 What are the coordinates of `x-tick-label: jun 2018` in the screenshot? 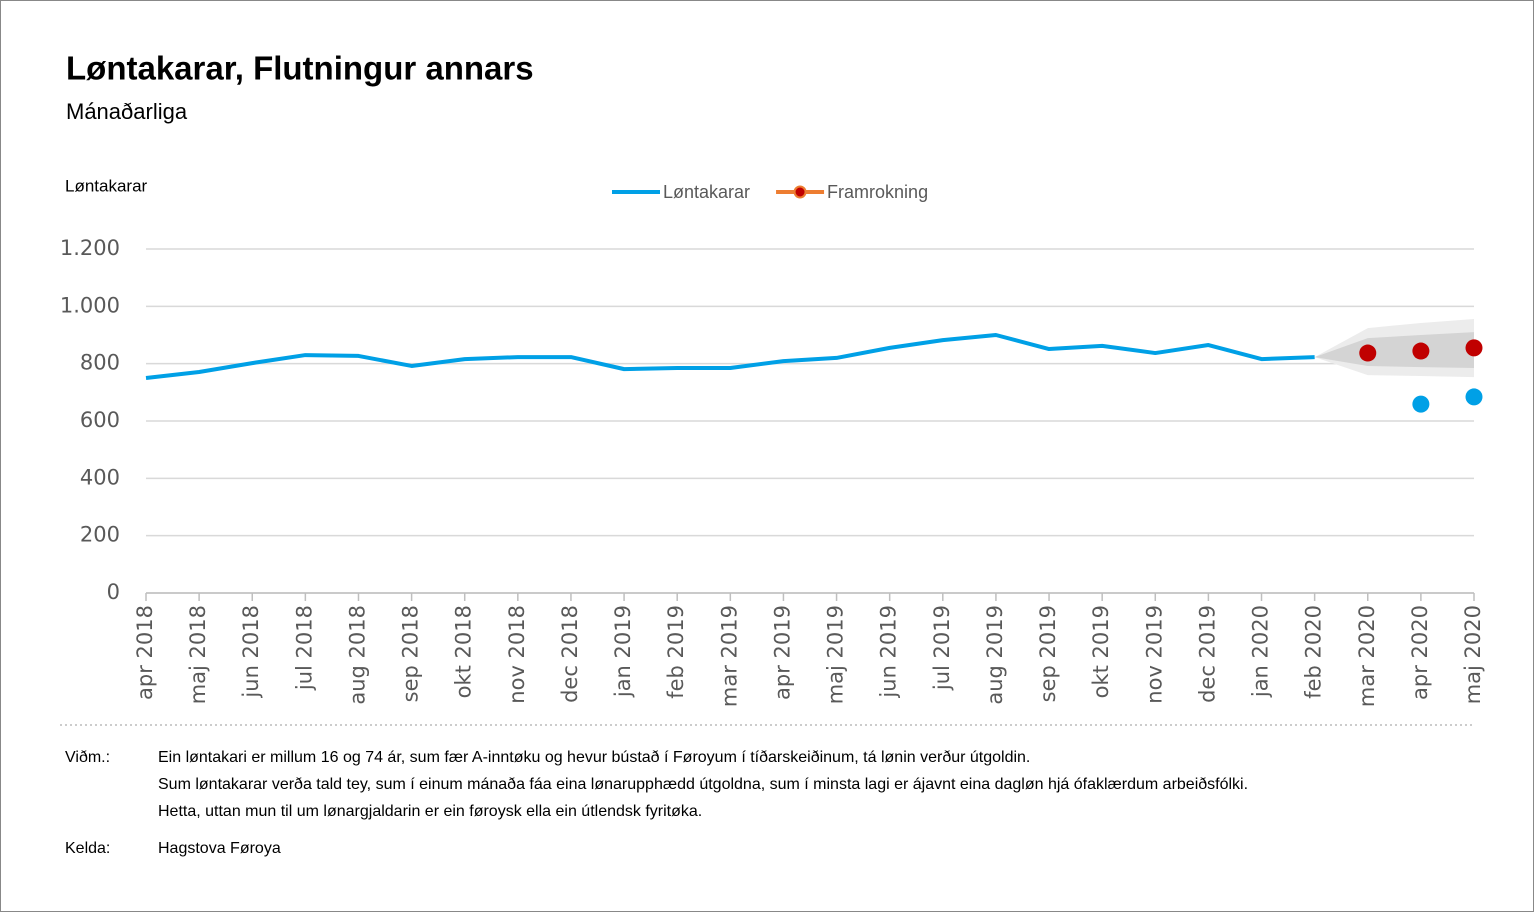 It's located at (251, 652).